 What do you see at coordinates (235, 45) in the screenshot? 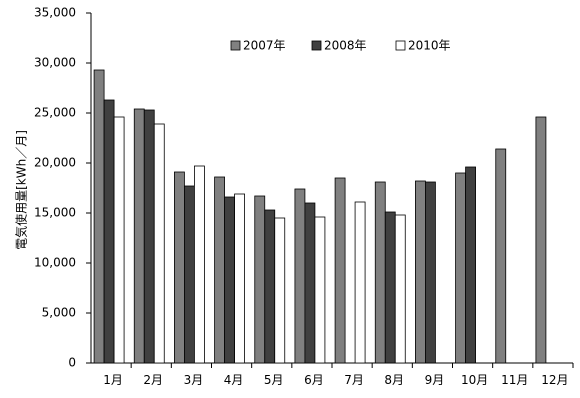
I see `legend-swatch-2007年` at bounding box center [235, 45].